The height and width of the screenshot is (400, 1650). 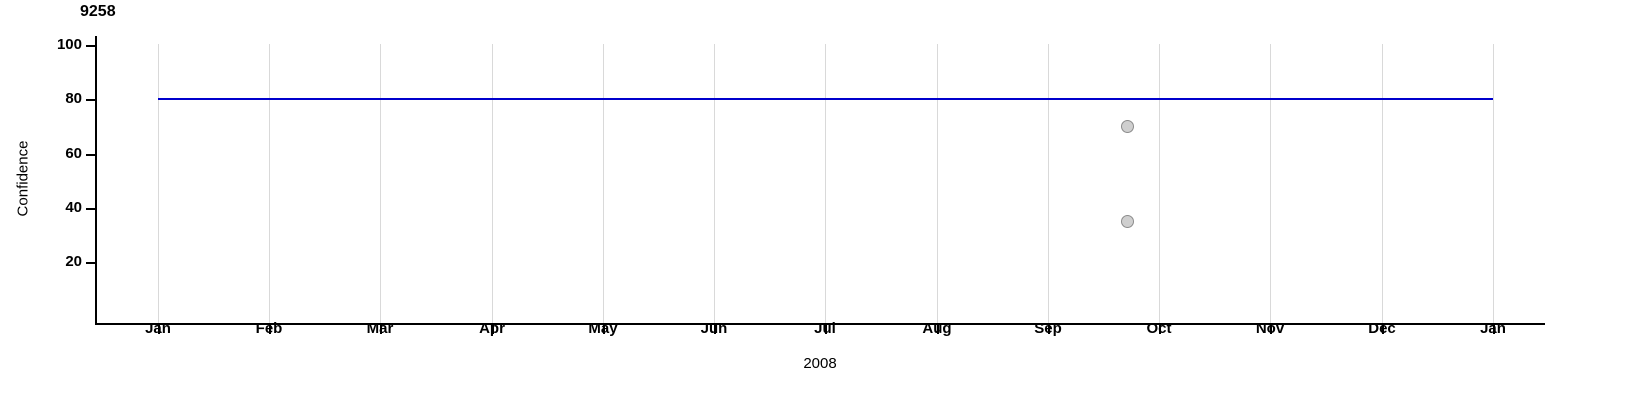 I want to click on x-tick-label-feb-1: Feb, so click(x=269, y=328).